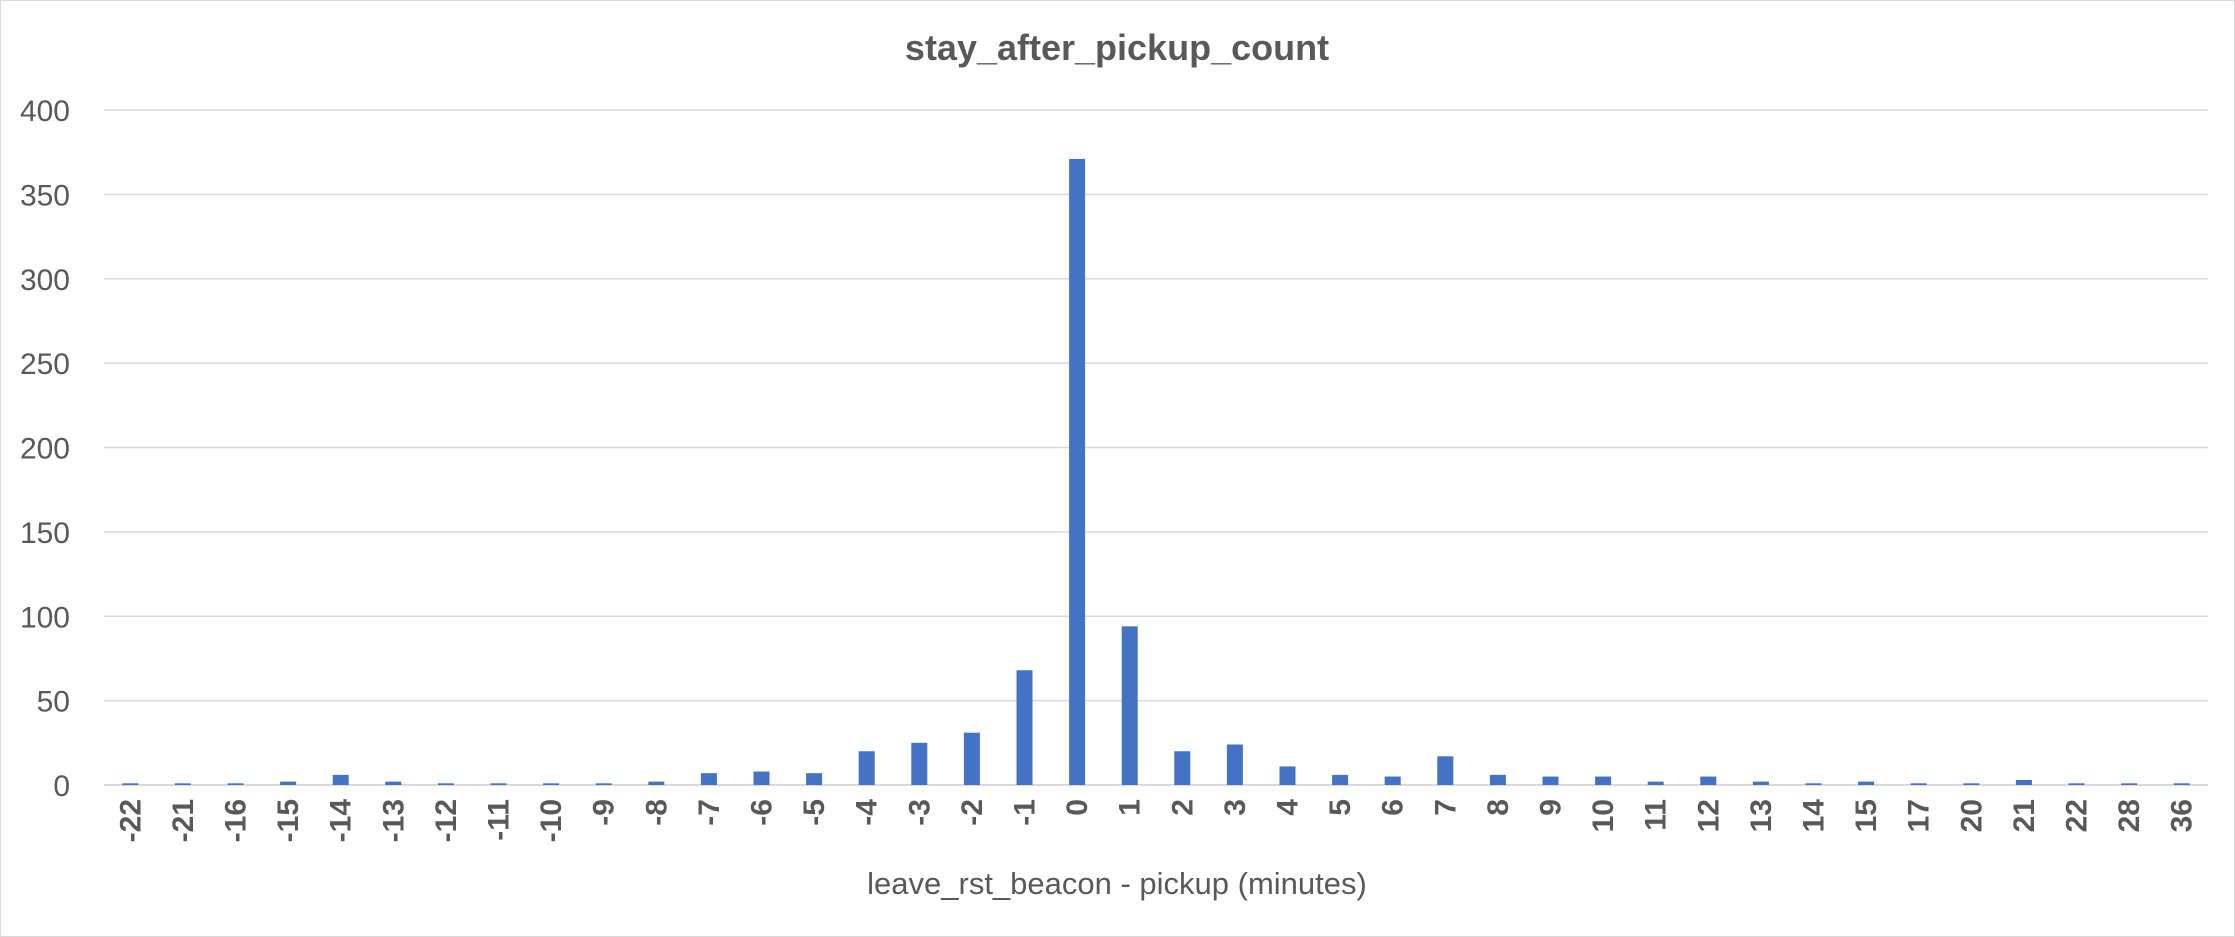 This screenshot has height=937, width=2235. Describe the element at coordinates (919, 812) in the screenshot. I see `x-tick-label: -3` at that location.